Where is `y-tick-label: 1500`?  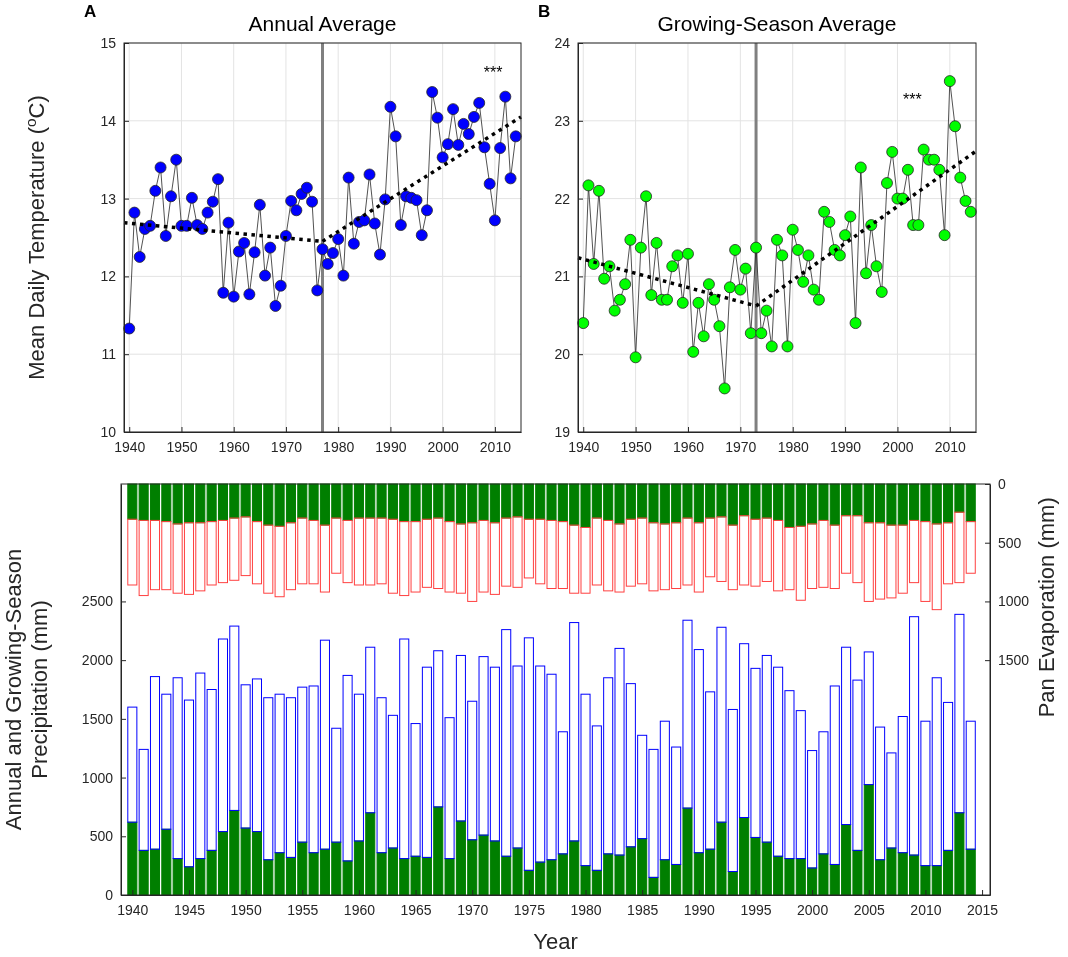 y-tick-label: 1500 is located at coordinates (97, 718).